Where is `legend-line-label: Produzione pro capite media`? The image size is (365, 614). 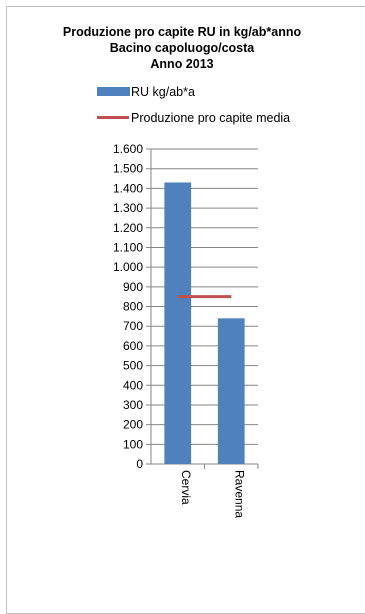 legend-line-label: Produzione pro capite media is located at coordinates (210, 118).